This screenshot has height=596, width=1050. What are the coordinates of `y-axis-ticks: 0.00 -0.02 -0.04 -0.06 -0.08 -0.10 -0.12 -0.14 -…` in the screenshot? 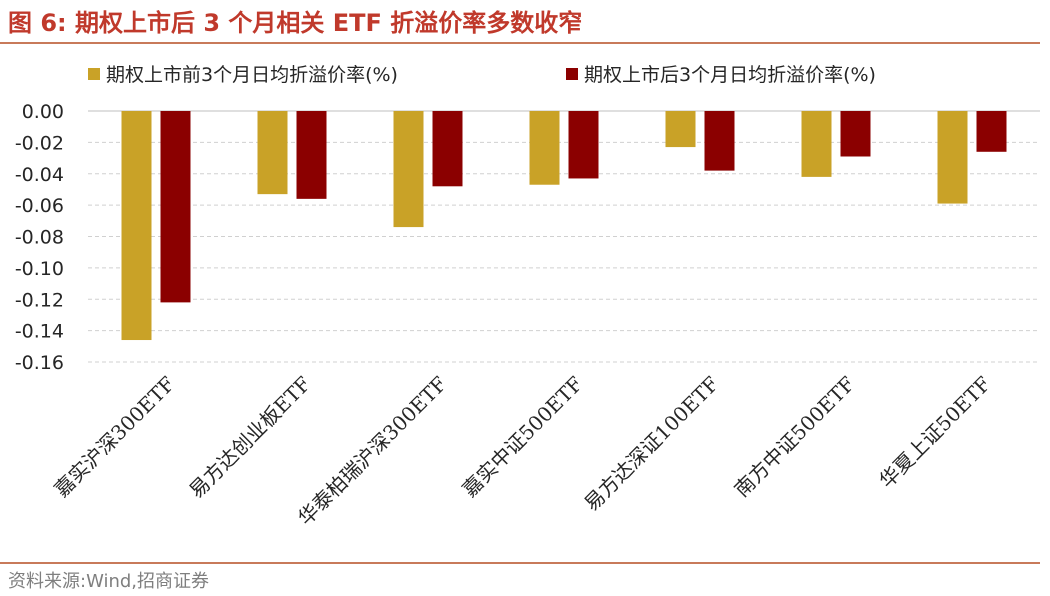 It's located at (39, 237).